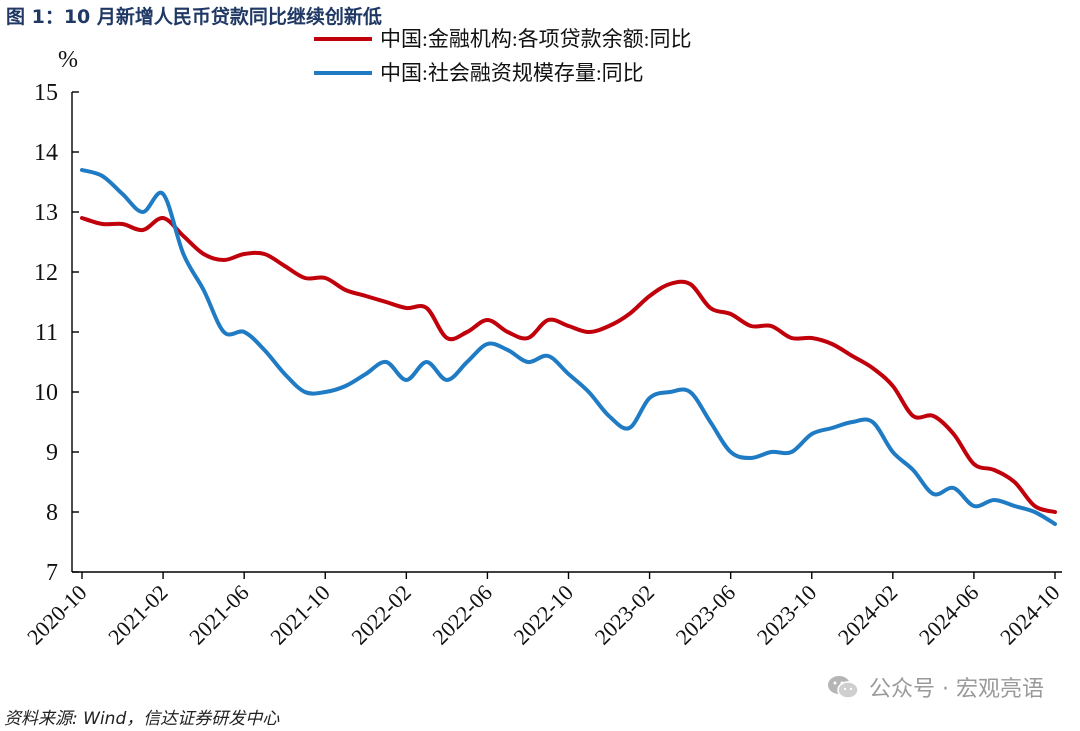 The image size is (1080, 731). I want to click on x-tick-label: 2021-02, so click(138, 615).